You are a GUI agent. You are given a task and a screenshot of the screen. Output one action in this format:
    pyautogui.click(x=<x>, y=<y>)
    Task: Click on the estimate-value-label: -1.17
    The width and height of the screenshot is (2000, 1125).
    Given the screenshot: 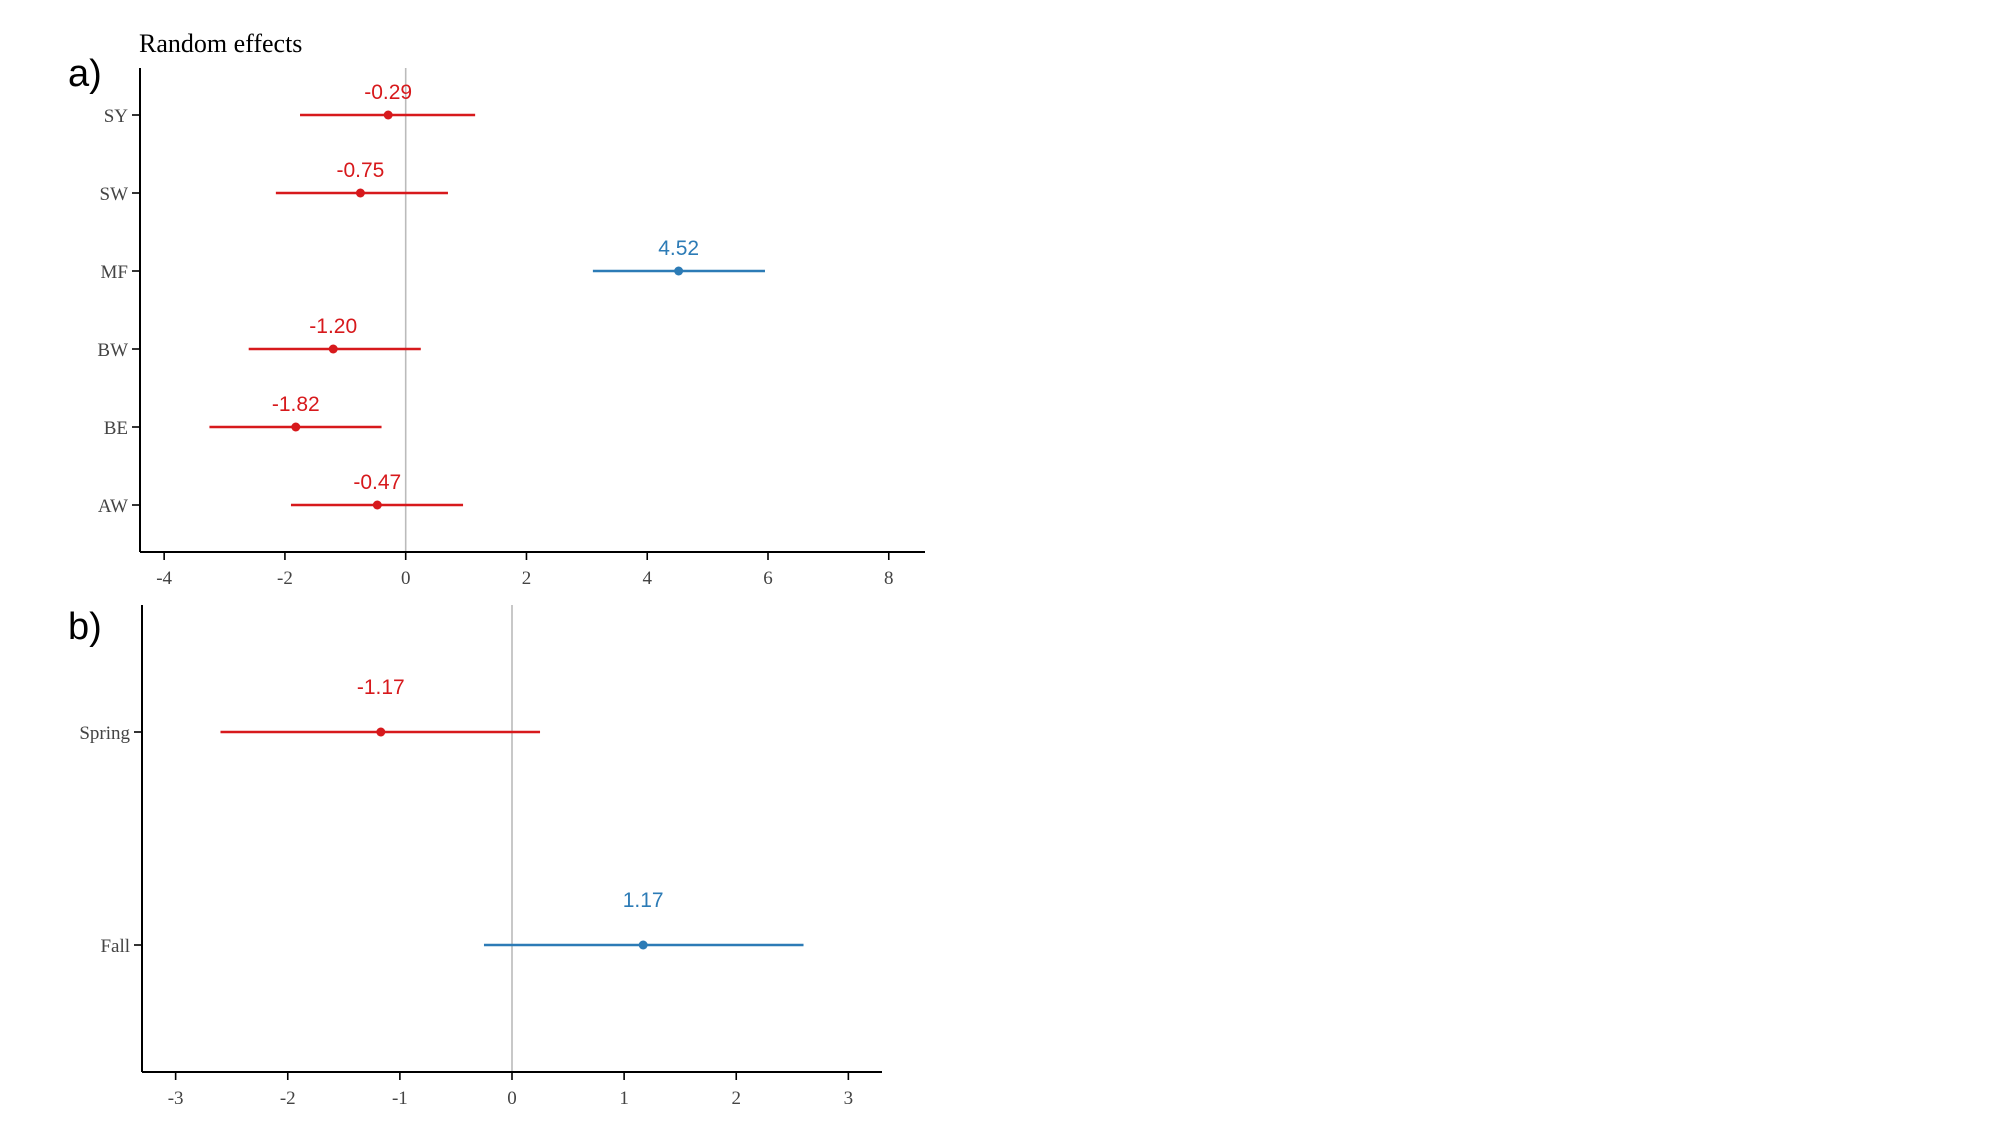 What is the action you would take?
    pyautogui.click(x=381, y=687)
    